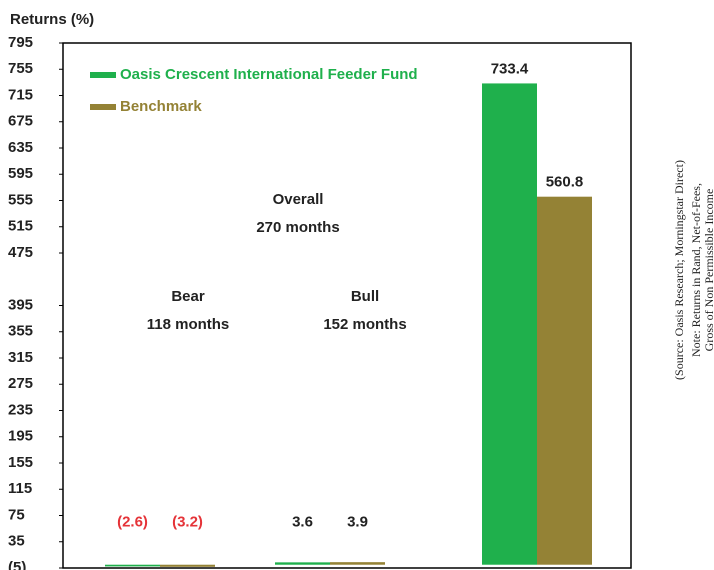  I want to click on y-tick-label: 635, so click(20, 147).